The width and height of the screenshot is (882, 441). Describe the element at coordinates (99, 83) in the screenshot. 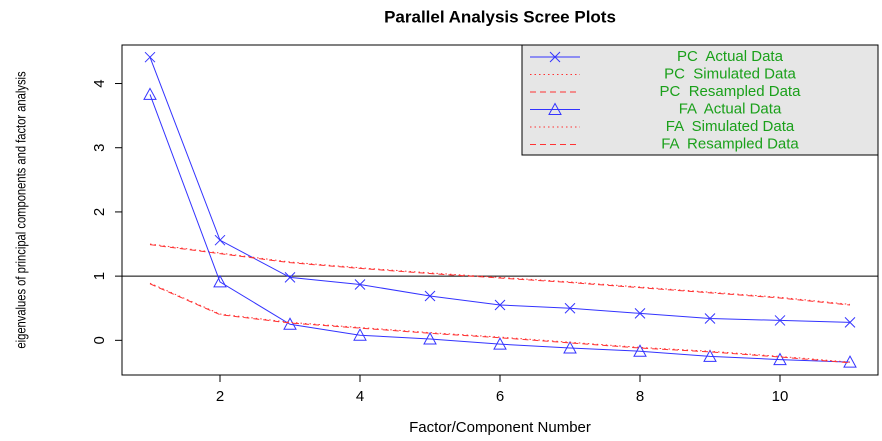

I see `y-tick-label: 4` at that location.